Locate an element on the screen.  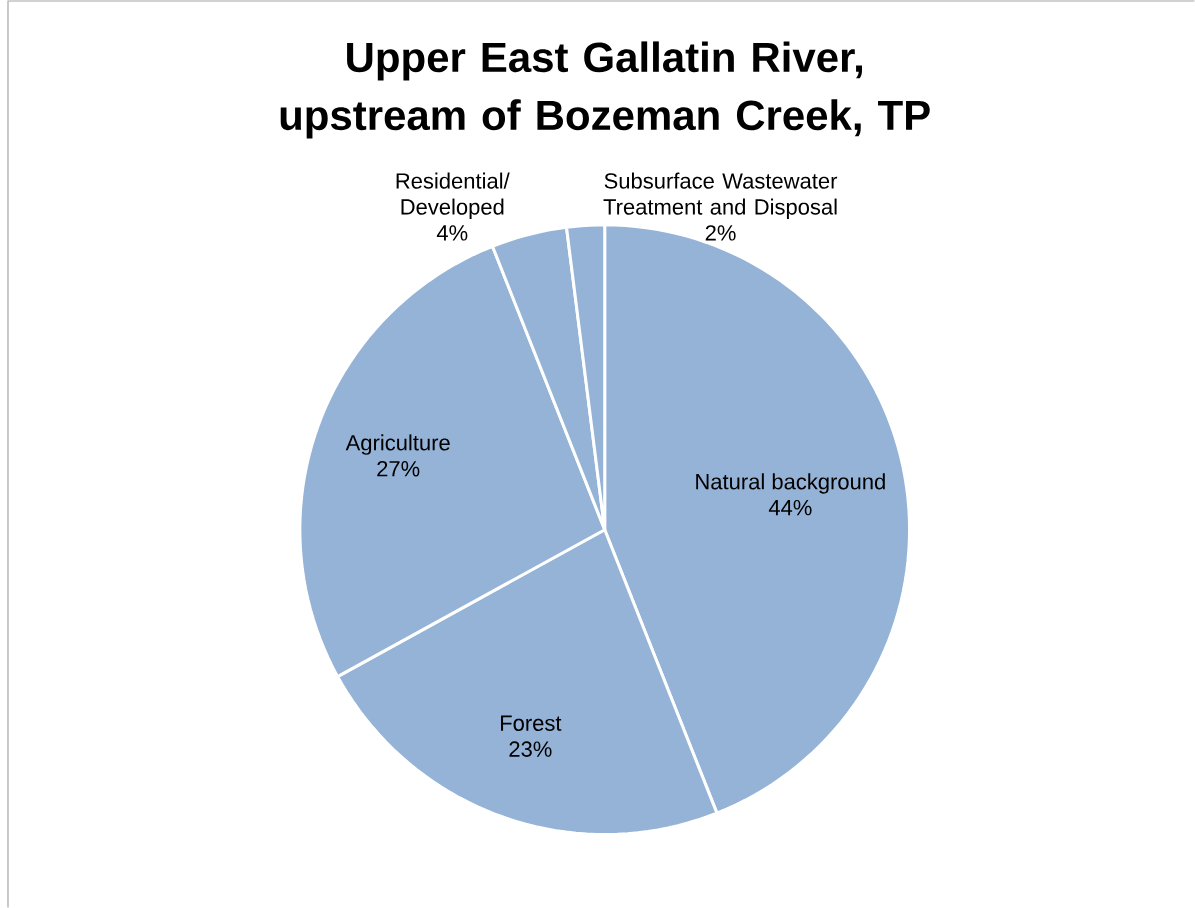
chart-title: Upper East Gallatin River, upstream of Bozeman Creek, TP is located at coordinates (605, 90).